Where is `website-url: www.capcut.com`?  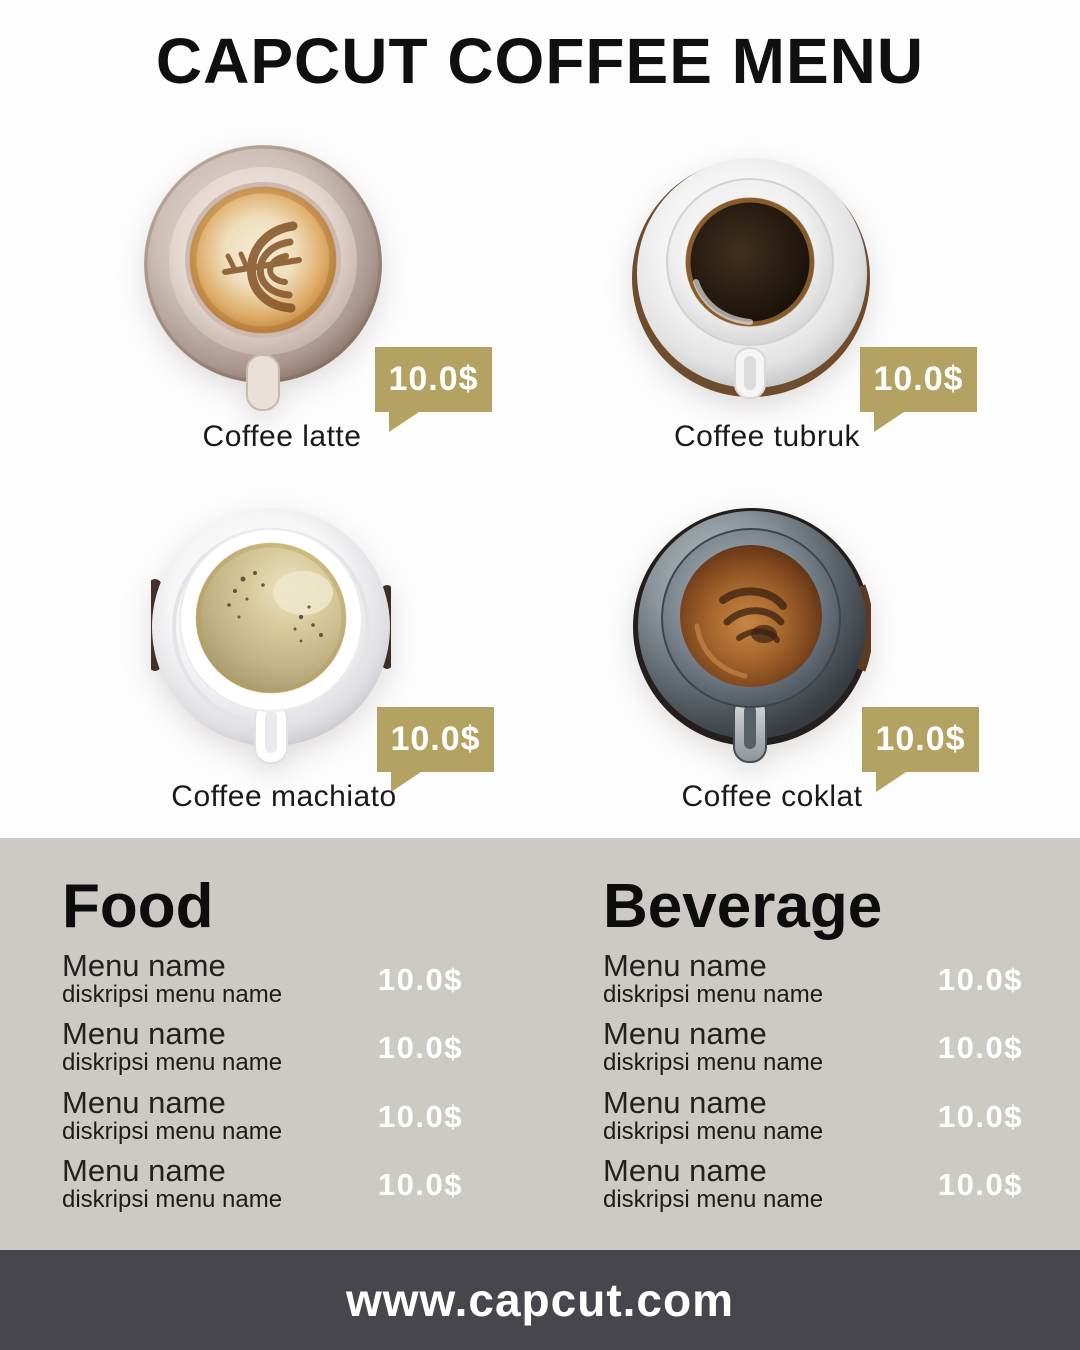
website-url: www.capcut.com is located at coordinates (540, 1300).